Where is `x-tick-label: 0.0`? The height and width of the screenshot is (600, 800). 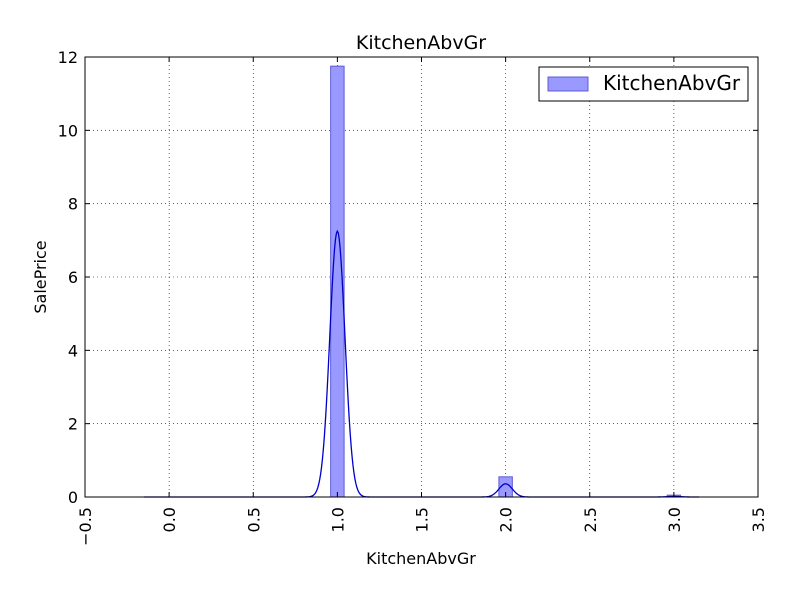 x-tick-label: 0.0 is located at coordinates (169, 519).